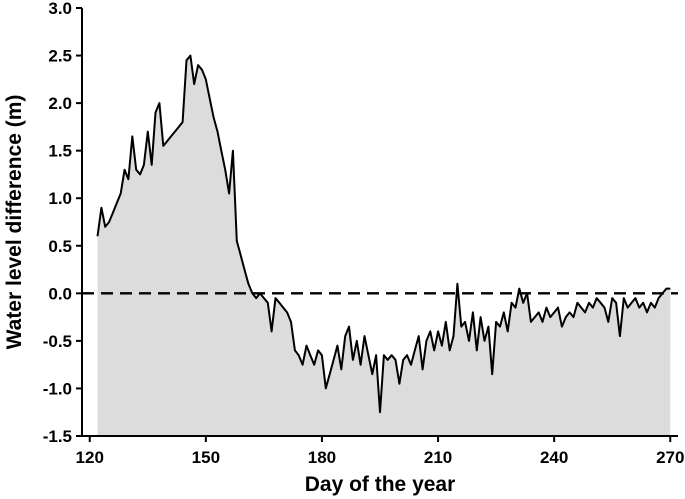  Describe the element at coordinates (60, 198) in the screenshot. I see `y-tick-label: 1.0` at that location.